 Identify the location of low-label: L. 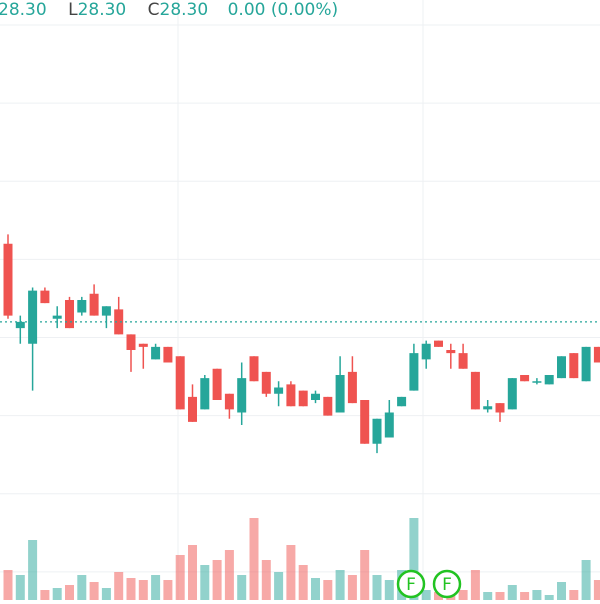
(73, 10).